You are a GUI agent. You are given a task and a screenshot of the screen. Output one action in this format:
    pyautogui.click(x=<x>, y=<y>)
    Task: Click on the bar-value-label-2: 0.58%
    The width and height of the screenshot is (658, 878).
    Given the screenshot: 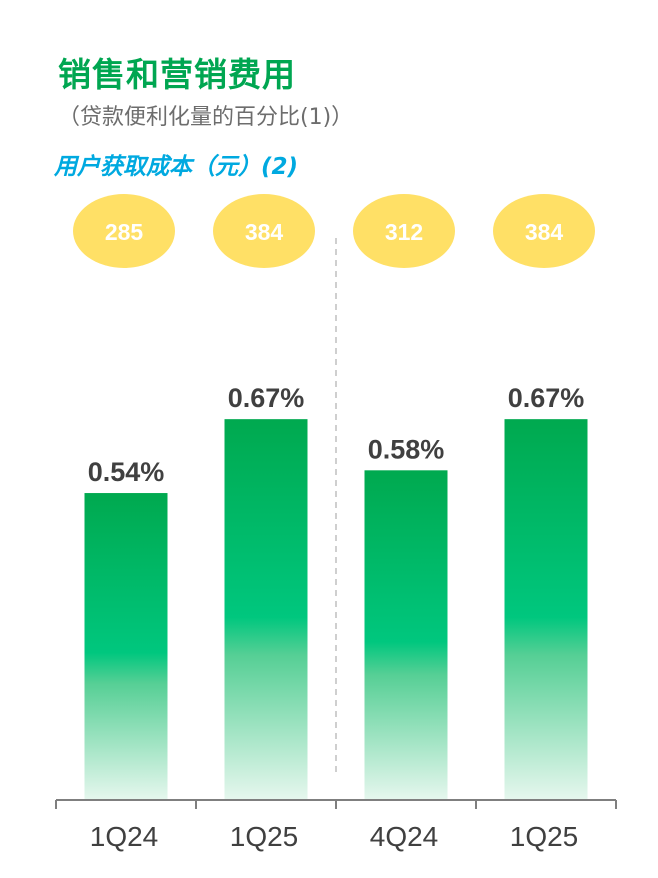 What is the action you would take?
    pyautogui.click(x=406, y=449)
    